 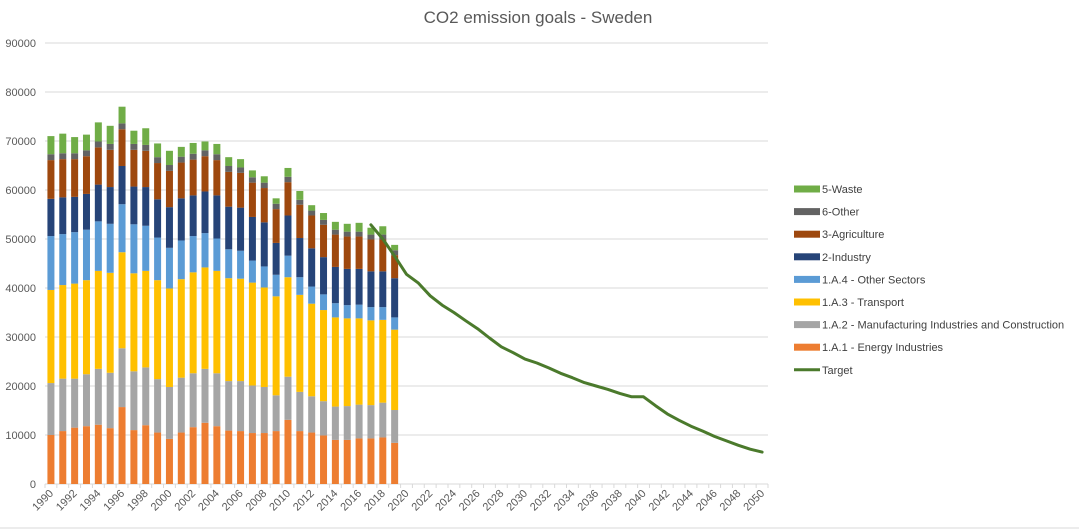 I want to click on bar-segment-1-a-1-energy-industries-2001, so click(x=181, y=458).